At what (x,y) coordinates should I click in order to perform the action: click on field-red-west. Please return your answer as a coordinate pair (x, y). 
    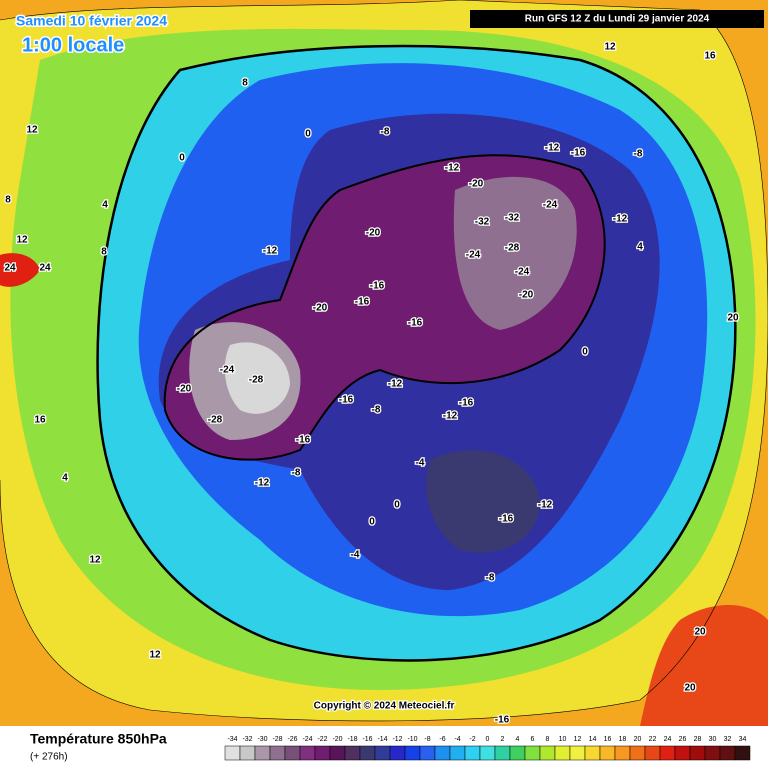
    Looking at the image, I should click on (20, 270).